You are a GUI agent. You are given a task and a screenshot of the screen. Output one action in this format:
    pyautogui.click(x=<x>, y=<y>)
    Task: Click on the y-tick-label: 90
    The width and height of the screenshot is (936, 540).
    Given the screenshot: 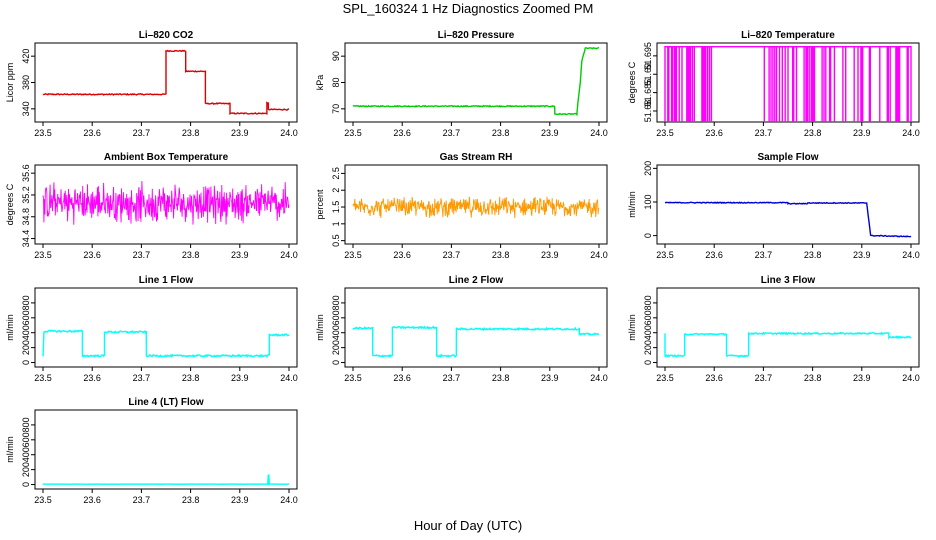 What is the action you would take?
    pyautogui.click(x=336, y=56)
    